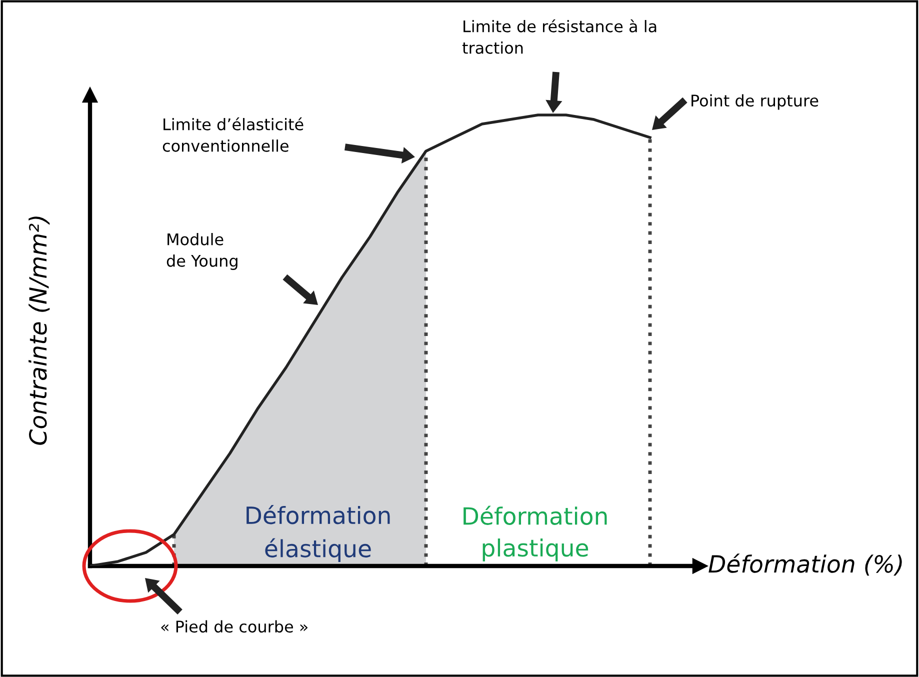 Image resolution: width=919 pixels, height=677 pixels. What do you see at coordinates (233, 134) in the screenshot?
I see `annotation: Limite d’élasticité conventionnelle` at bounding box center [233, 134].